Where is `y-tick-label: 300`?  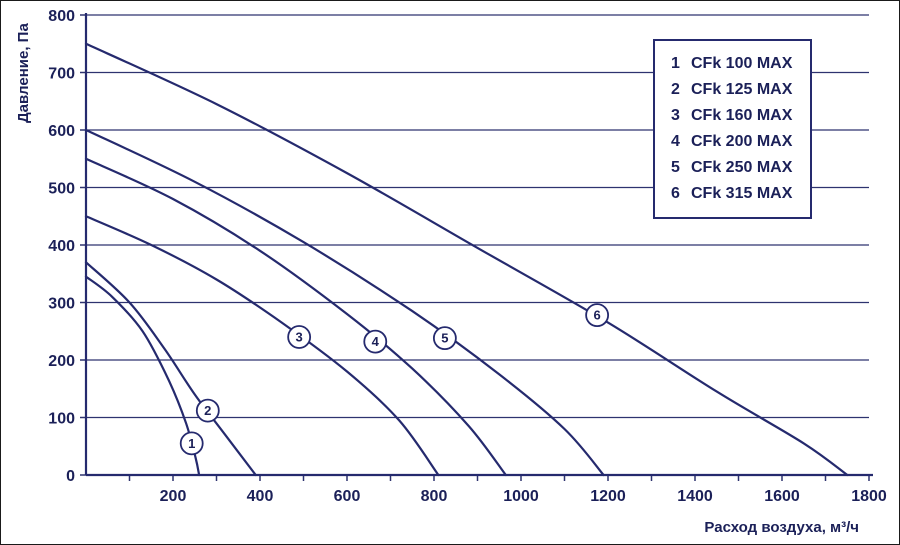
y-tick-label: 300 is located at coordinates (61, 304).